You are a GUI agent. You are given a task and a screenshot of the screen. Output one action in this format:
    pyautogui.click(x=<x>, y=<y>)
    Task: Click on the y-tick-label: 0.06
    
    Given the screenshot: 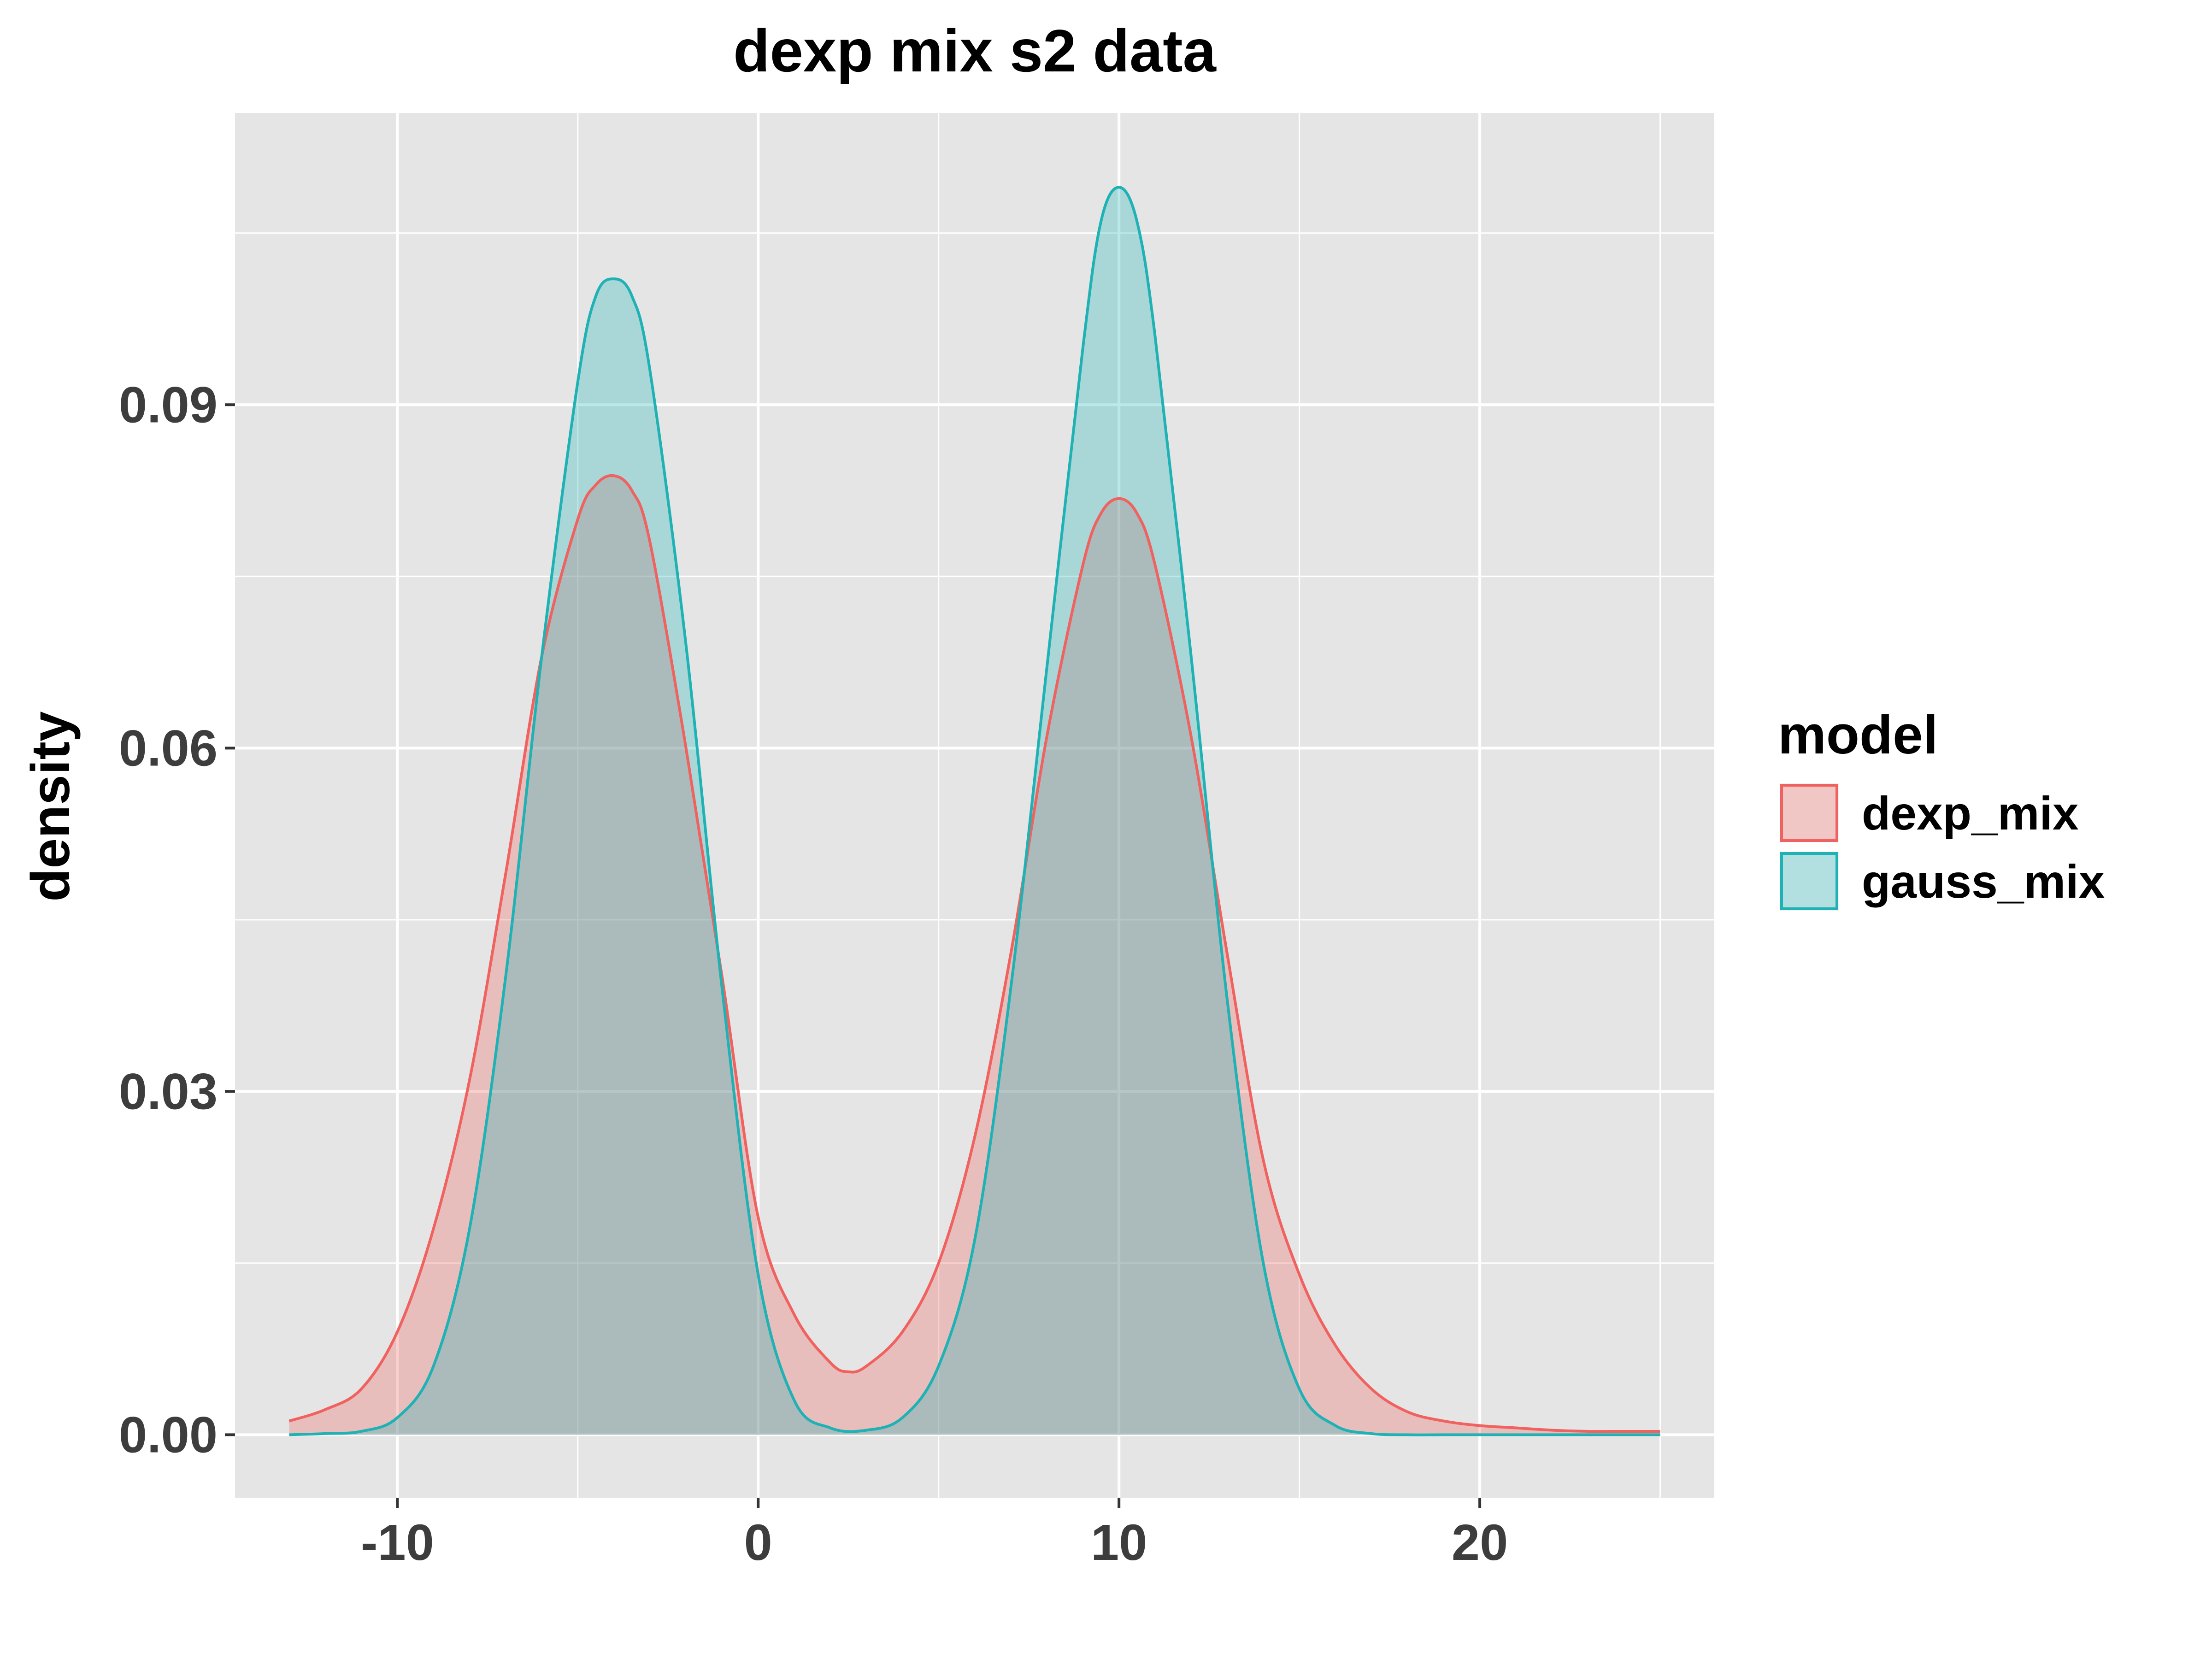 What is the action you would take?
    pyautogui.click(x=168, y=748)
    